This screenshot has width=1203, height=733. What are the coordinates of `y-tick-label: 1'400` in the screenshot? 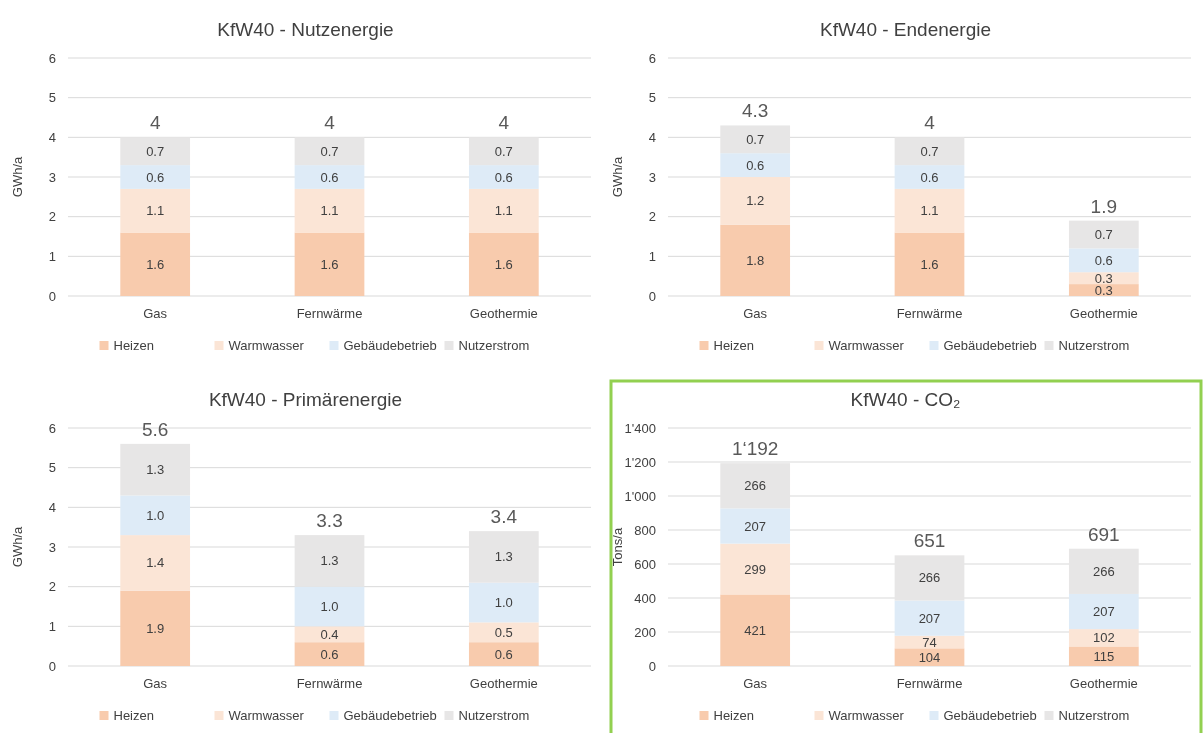 It's located at (640, 428).